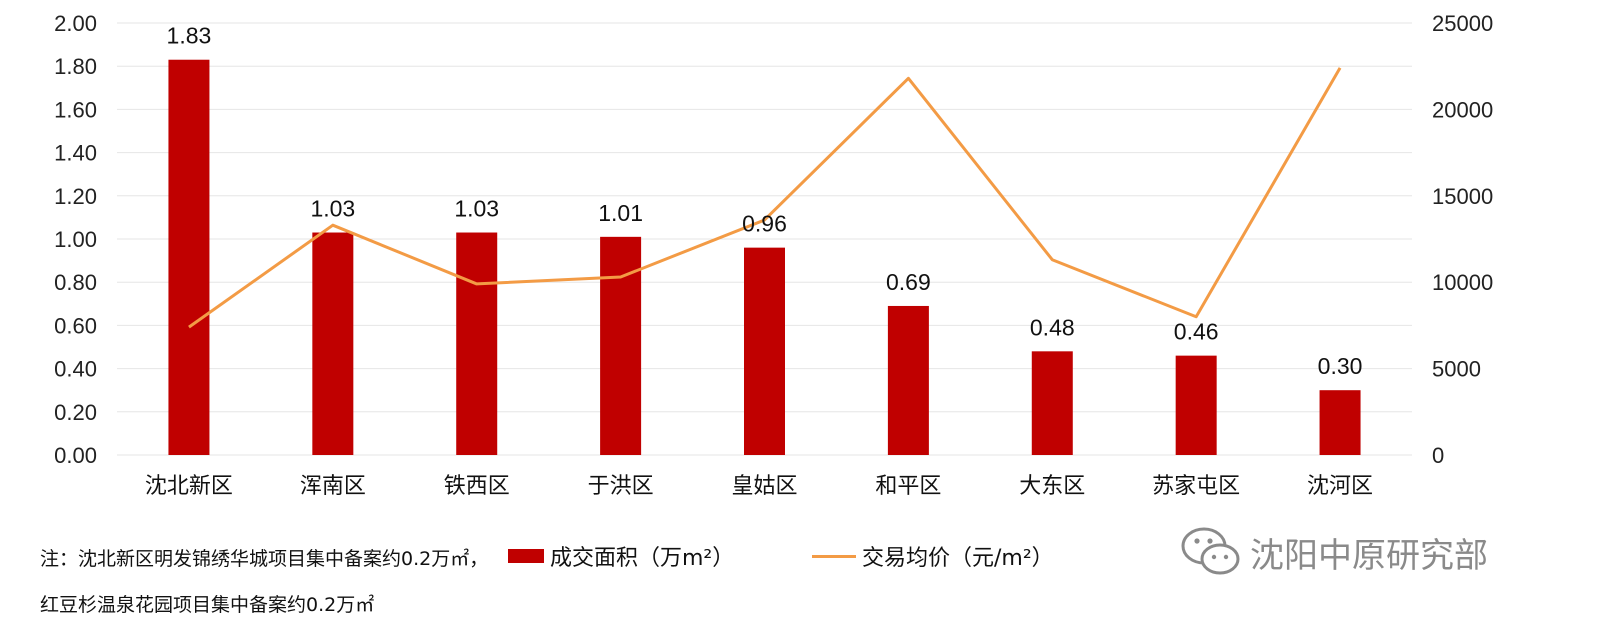  I want to click on legend-line-swatch, so click(834, 556).